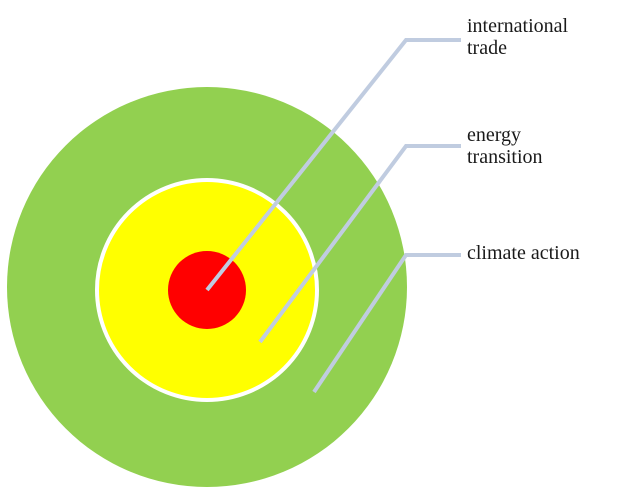 The height and width of the screenshot is (495, 619). I want to click on climate-action-connector, so click(386, 323).